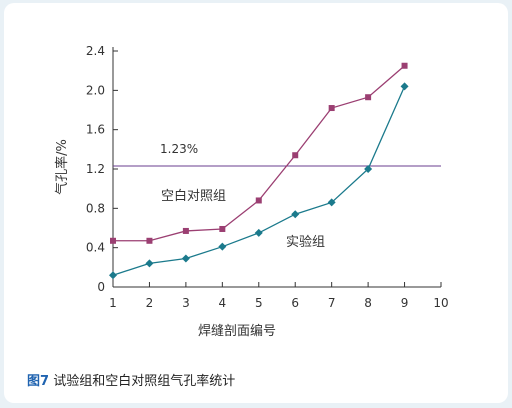 The height and width of the screenshot is (408, 512). What do you see at coordinates (405, 303) in the screenshot?
I see `x-tick-label: 9` at bounding box center [405, 303].